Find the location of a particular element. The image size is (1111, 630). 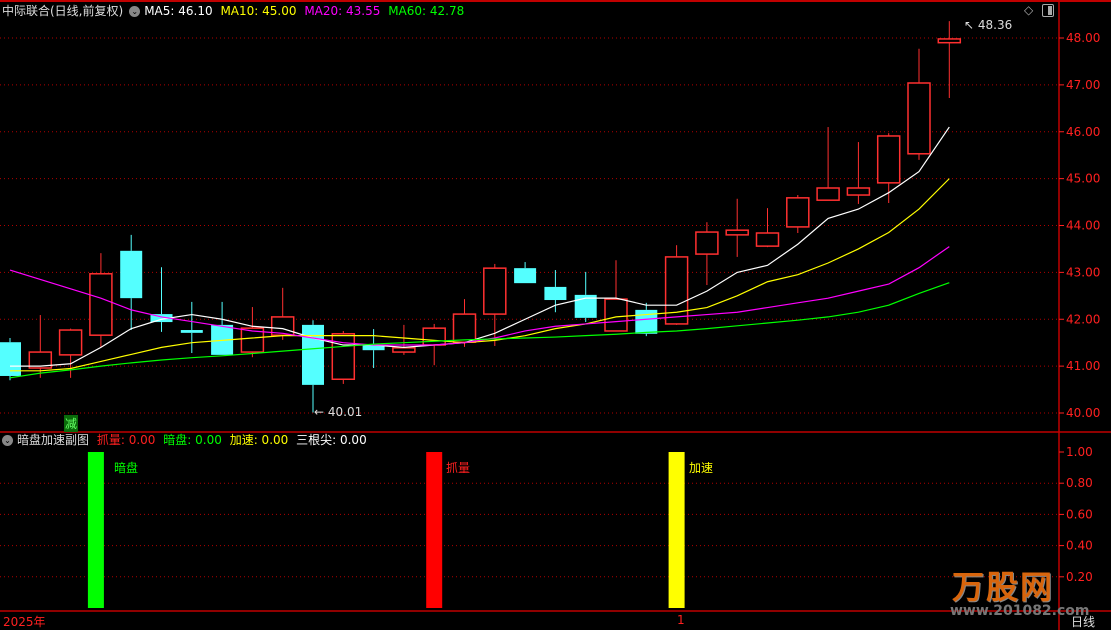

year-label: 2025年 is located at coordinates (24, 622).